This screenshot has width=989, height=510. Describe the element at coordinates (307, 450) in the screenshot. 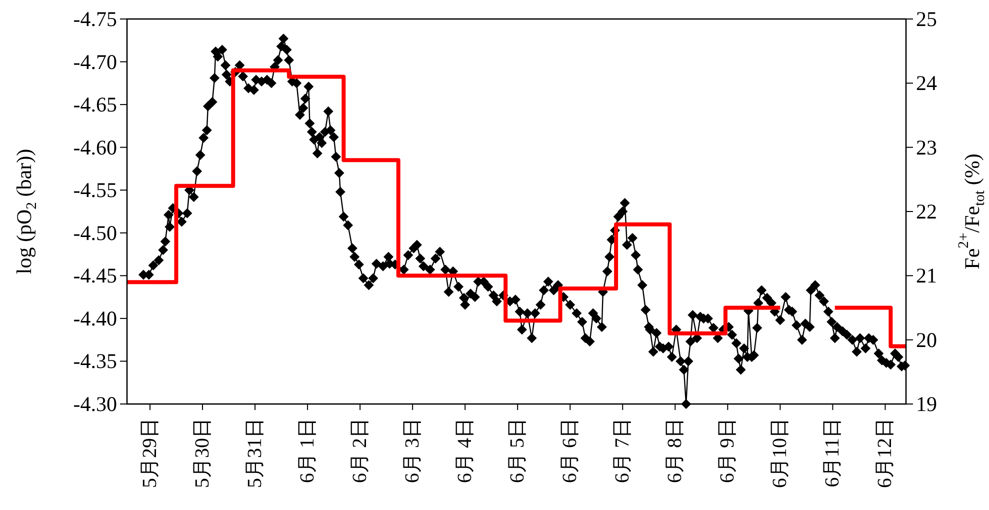

I see `x-tick-label: 6月 1日` at that location.